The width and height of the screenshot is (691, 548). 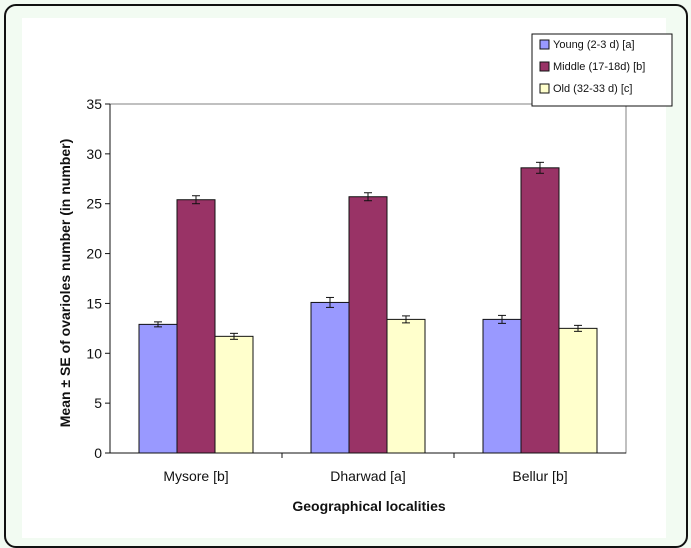 I want to click on legend-label: Old (32-33 d) [c], so click(x=592, y=89).